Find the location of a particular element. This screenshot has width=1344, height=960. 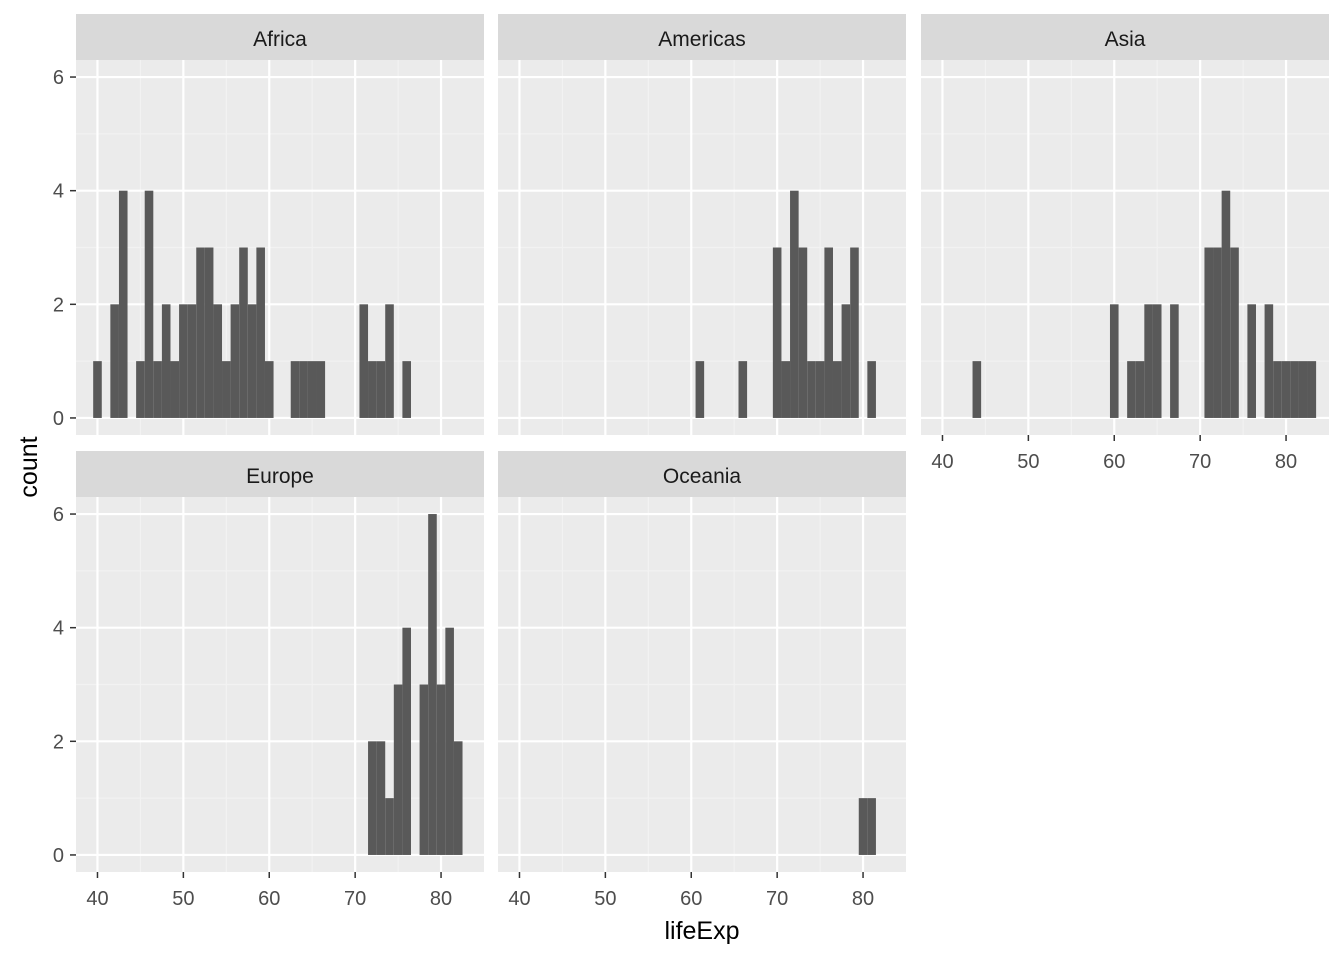

facet-strip-americas is located at coordinates (702, 37).